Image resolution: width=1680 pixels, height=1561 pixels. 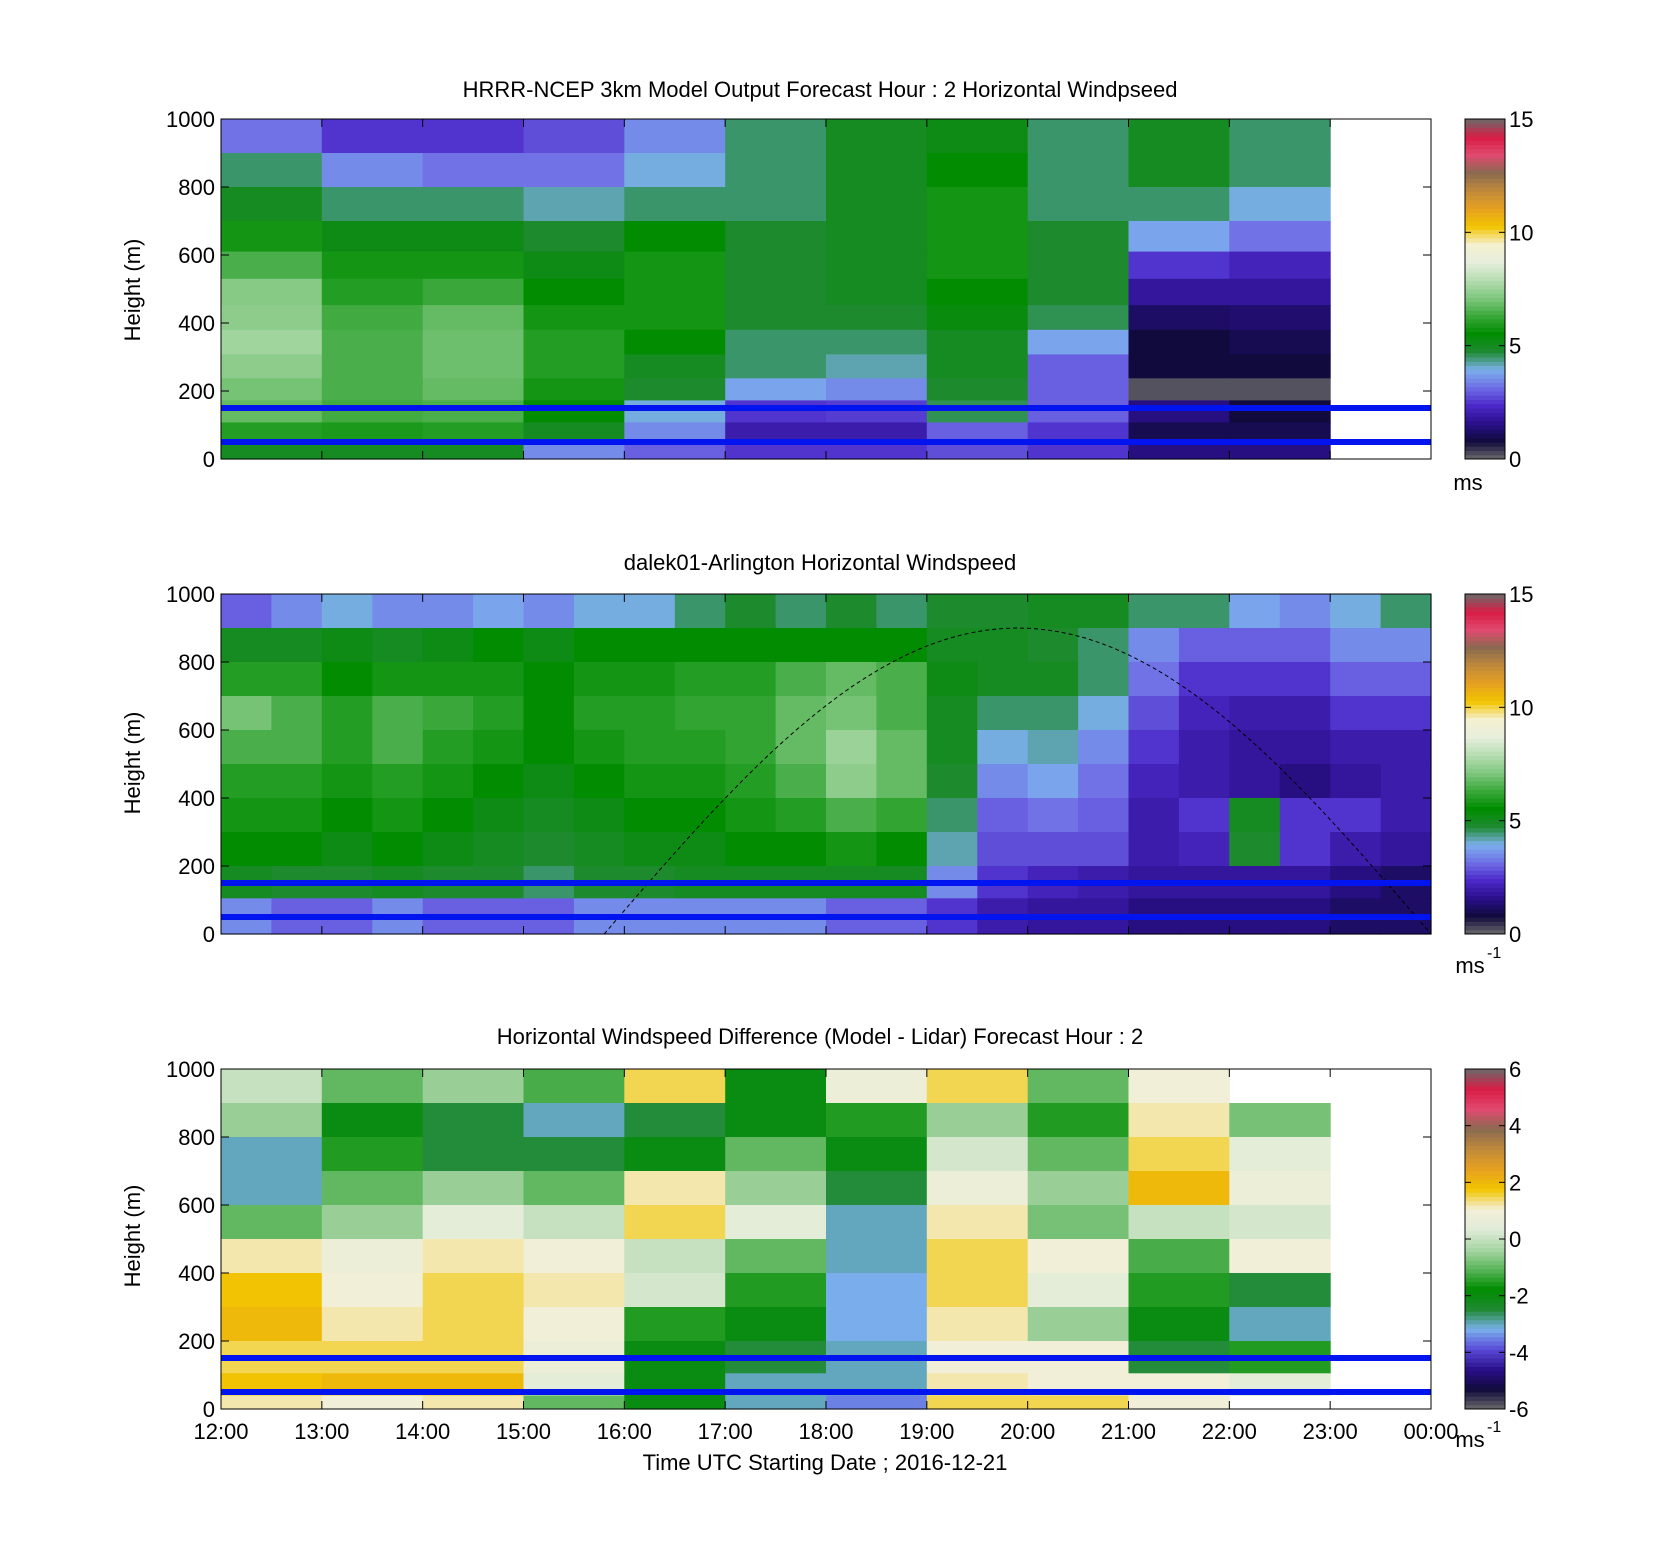 I want to click on colorbar-frame, so click(x=1485, y=289).